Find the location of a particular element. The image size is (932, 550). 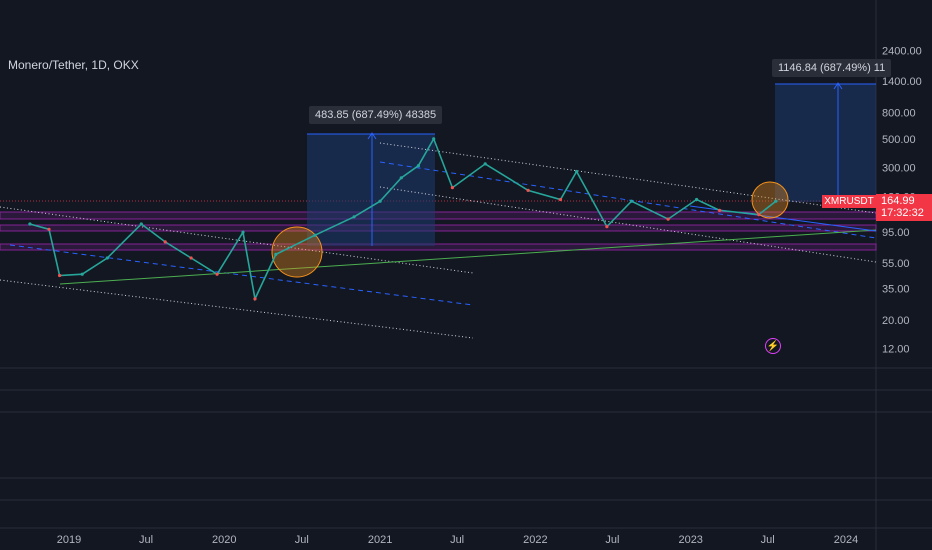

price-axis-tick: 300.00 is located at coordinates (899, 169).